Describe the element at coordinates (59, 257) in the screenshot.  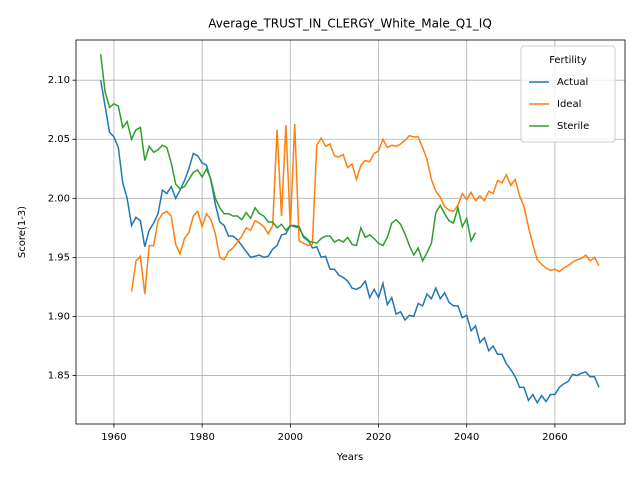
I see `y-tick-label: 1.95` at that location.